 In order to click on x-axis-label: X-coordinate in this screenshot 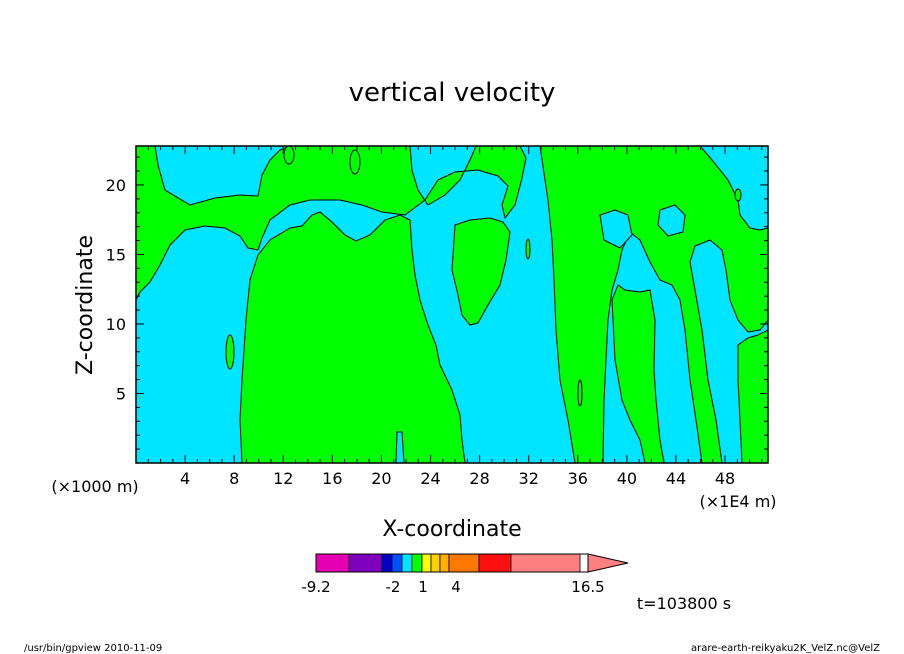, I will do `click(451, 529)`.